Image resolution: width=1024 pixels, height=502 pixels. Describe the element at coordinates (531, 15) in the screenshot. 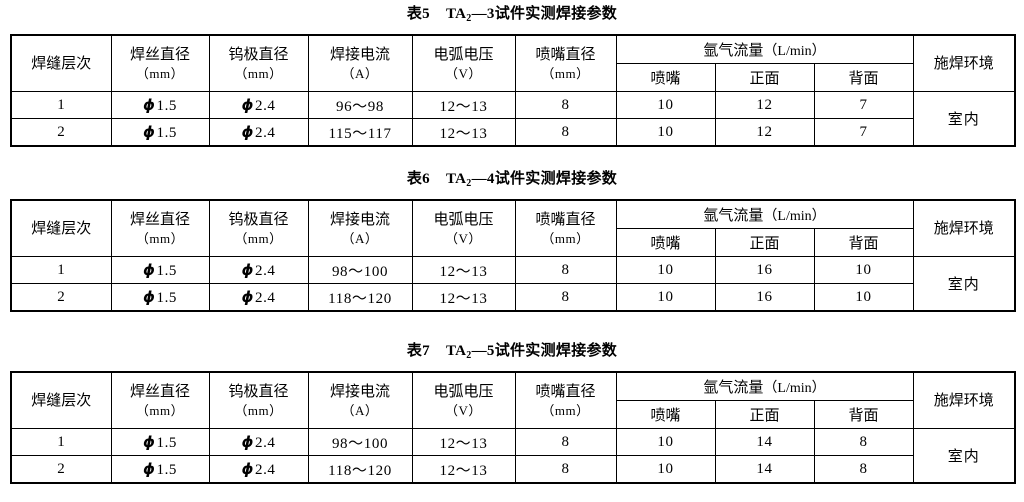

I see `specimen-code: TA2—3试件实测焊接参数` at that location.